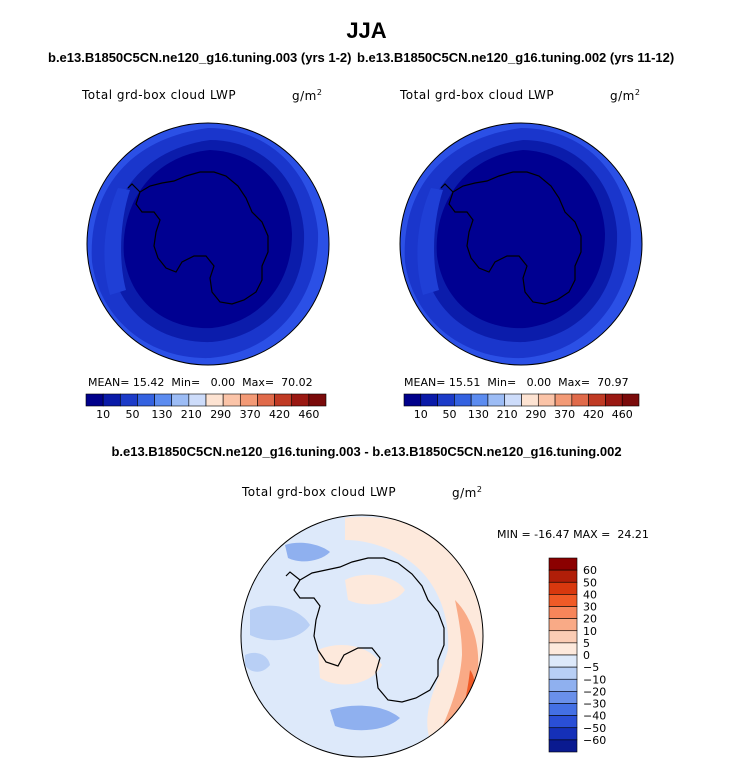 Image resolution: width=733 pixels, height=761 pixels. I want to click on panel-a-map-border, so click(208, 244).